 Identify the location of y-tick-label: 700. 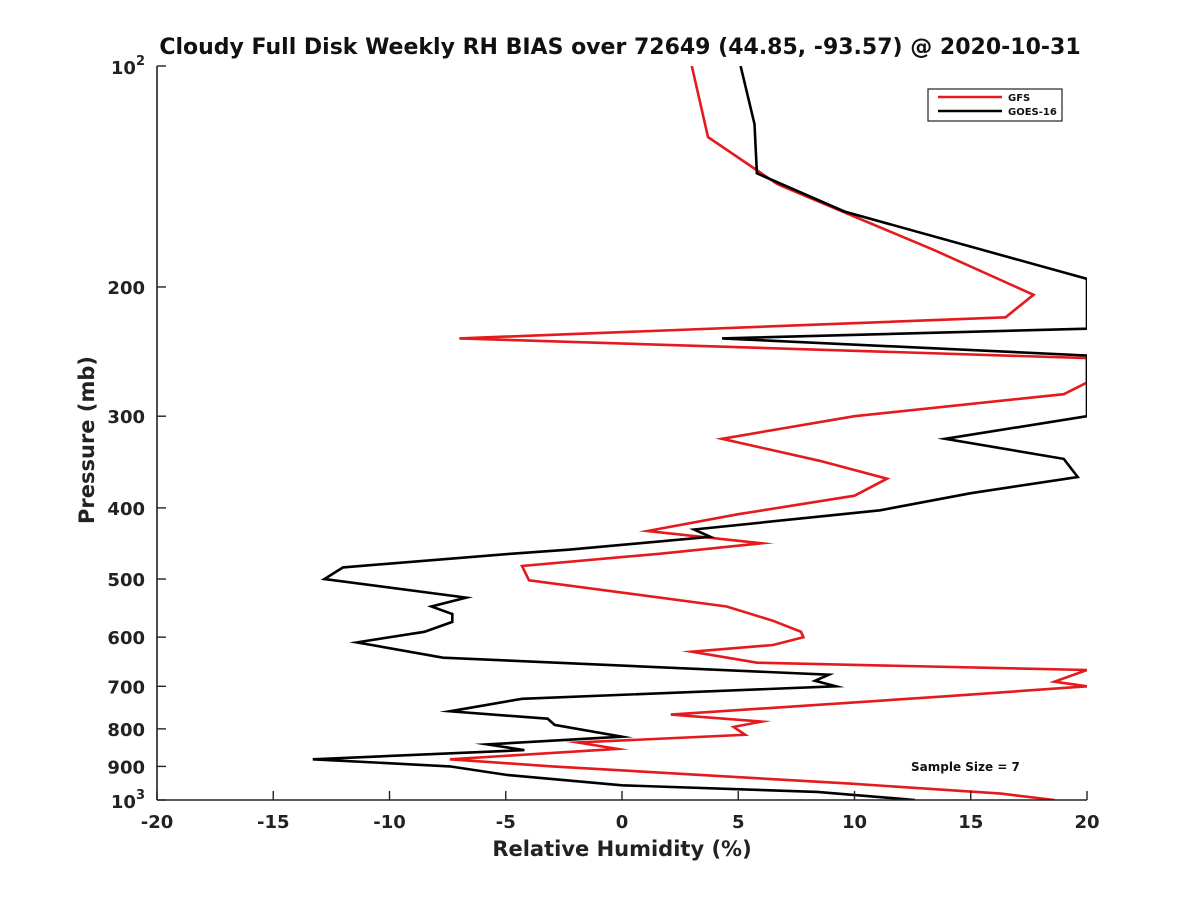
(126, 687).